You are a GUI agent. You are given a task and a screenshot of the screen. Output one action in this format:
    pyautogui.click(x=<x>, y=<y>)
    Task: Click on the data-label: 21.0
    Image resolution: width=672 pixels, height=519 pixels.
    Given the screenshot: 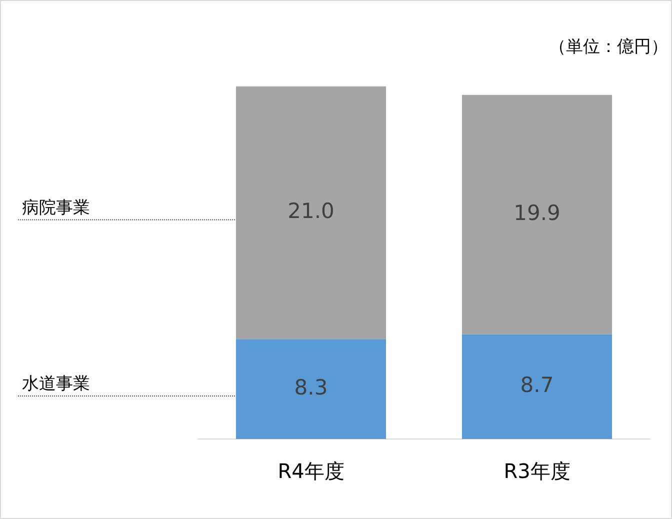 What is the action you would take?
    pyautogui.click(x=311, y=211)
    